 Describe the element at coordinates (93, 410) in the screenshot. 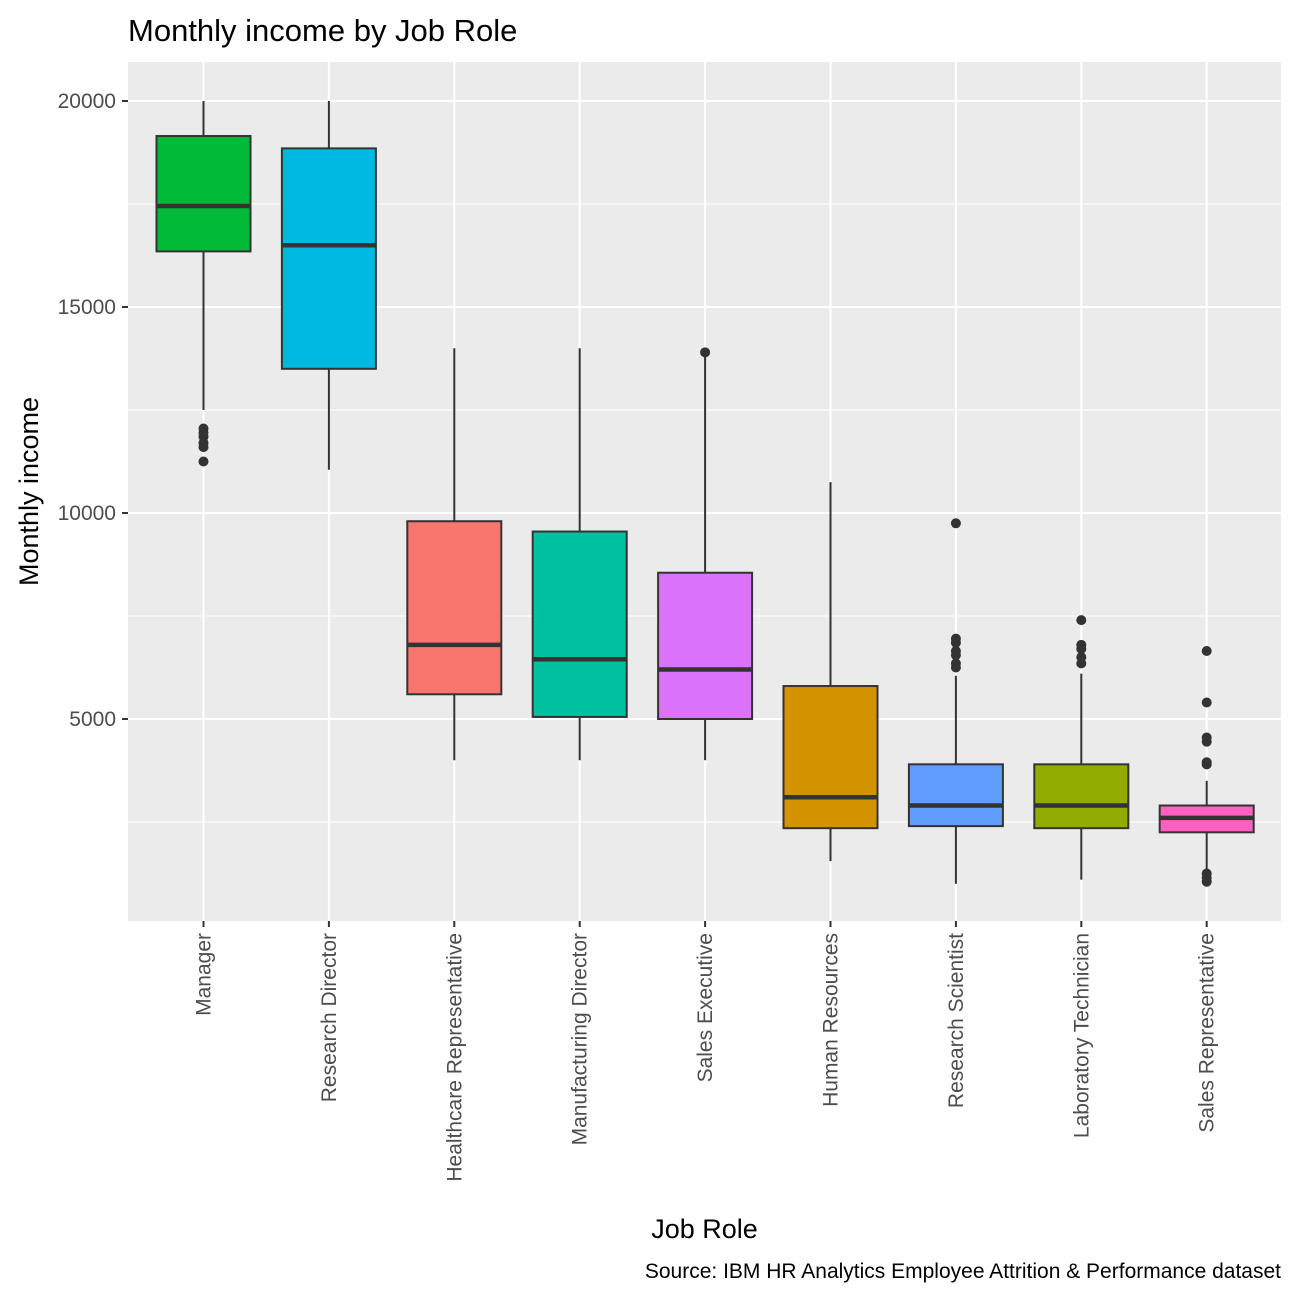

I see `y-axis: 5000 10000 15000 20000` at that location.